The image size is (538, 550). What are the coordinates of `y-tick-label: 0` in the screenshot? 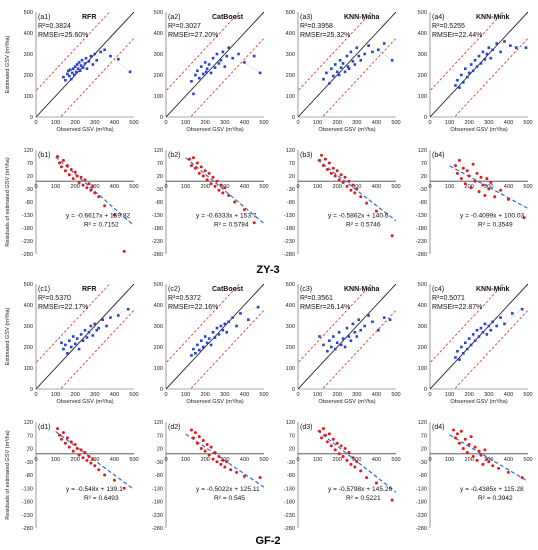 It's located at (31, 118).